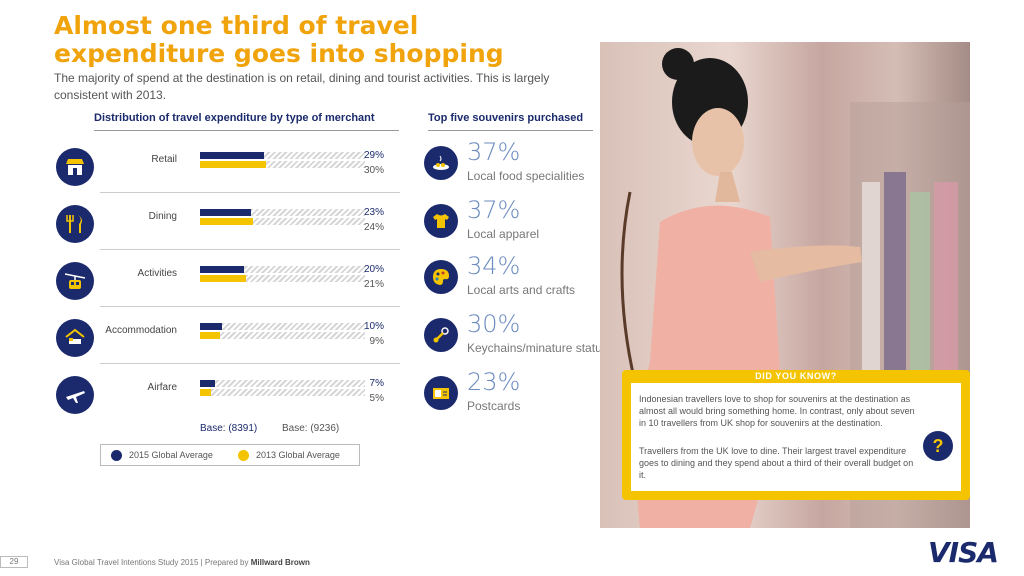  What do you see at coordinates (164, 159) in the screenshot?
I see `category-label: Retail` at bounding box center [164, 159].